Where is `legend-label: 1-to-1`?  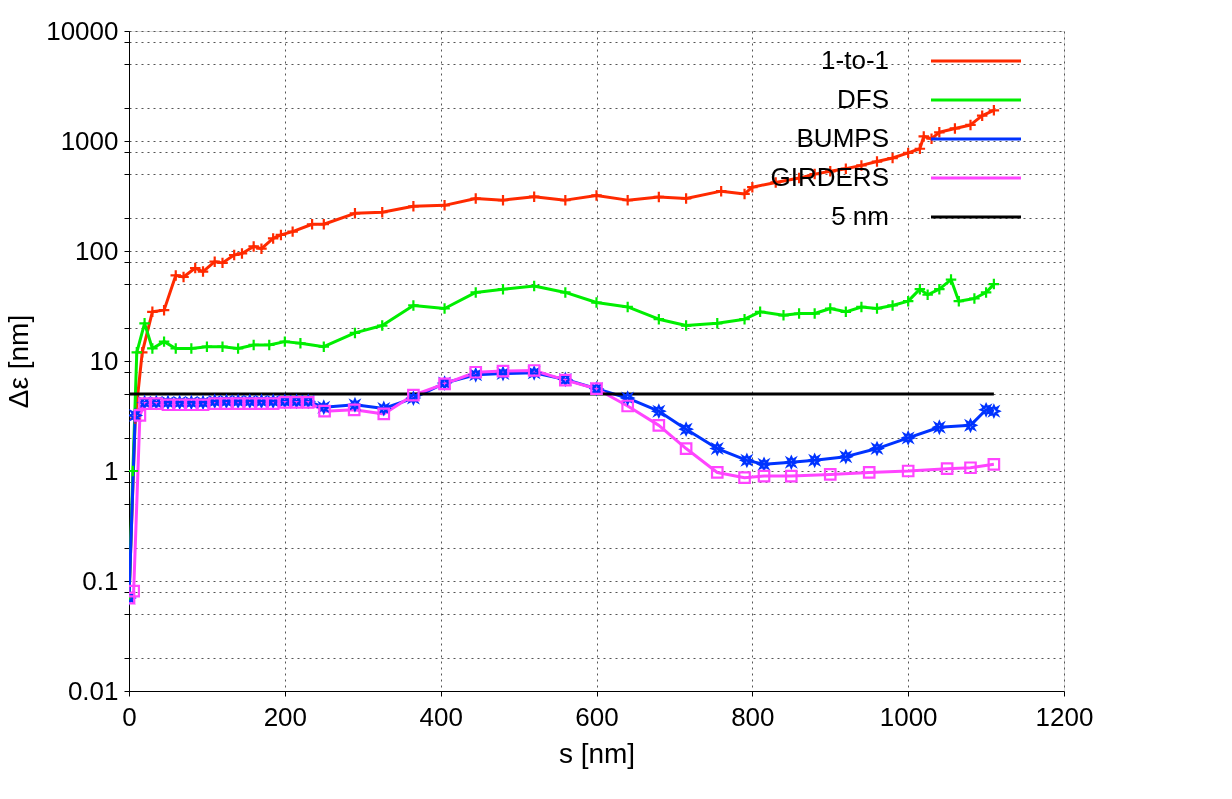
legend-label: 1-to-1 is located at coordinates (855, 60).